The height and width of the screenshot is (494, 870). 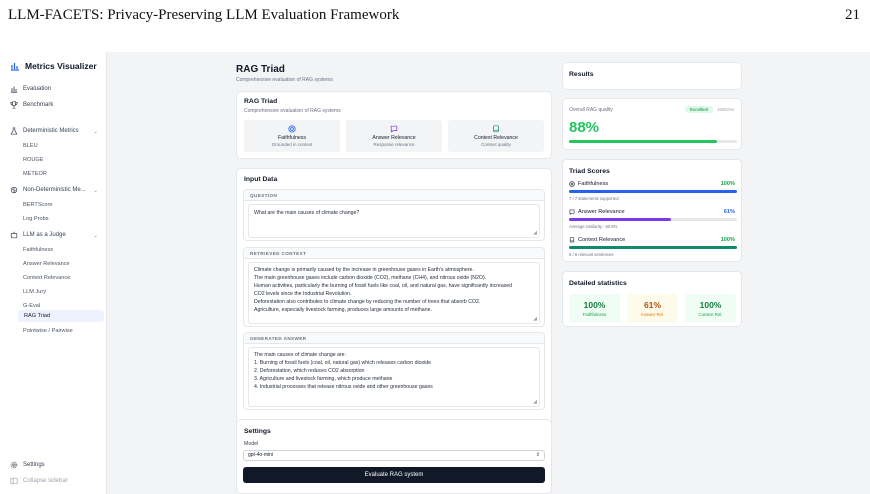 I want to click on metric-answer-relevance: Answer Relevance Response relevance, so click(x=394, y=136).